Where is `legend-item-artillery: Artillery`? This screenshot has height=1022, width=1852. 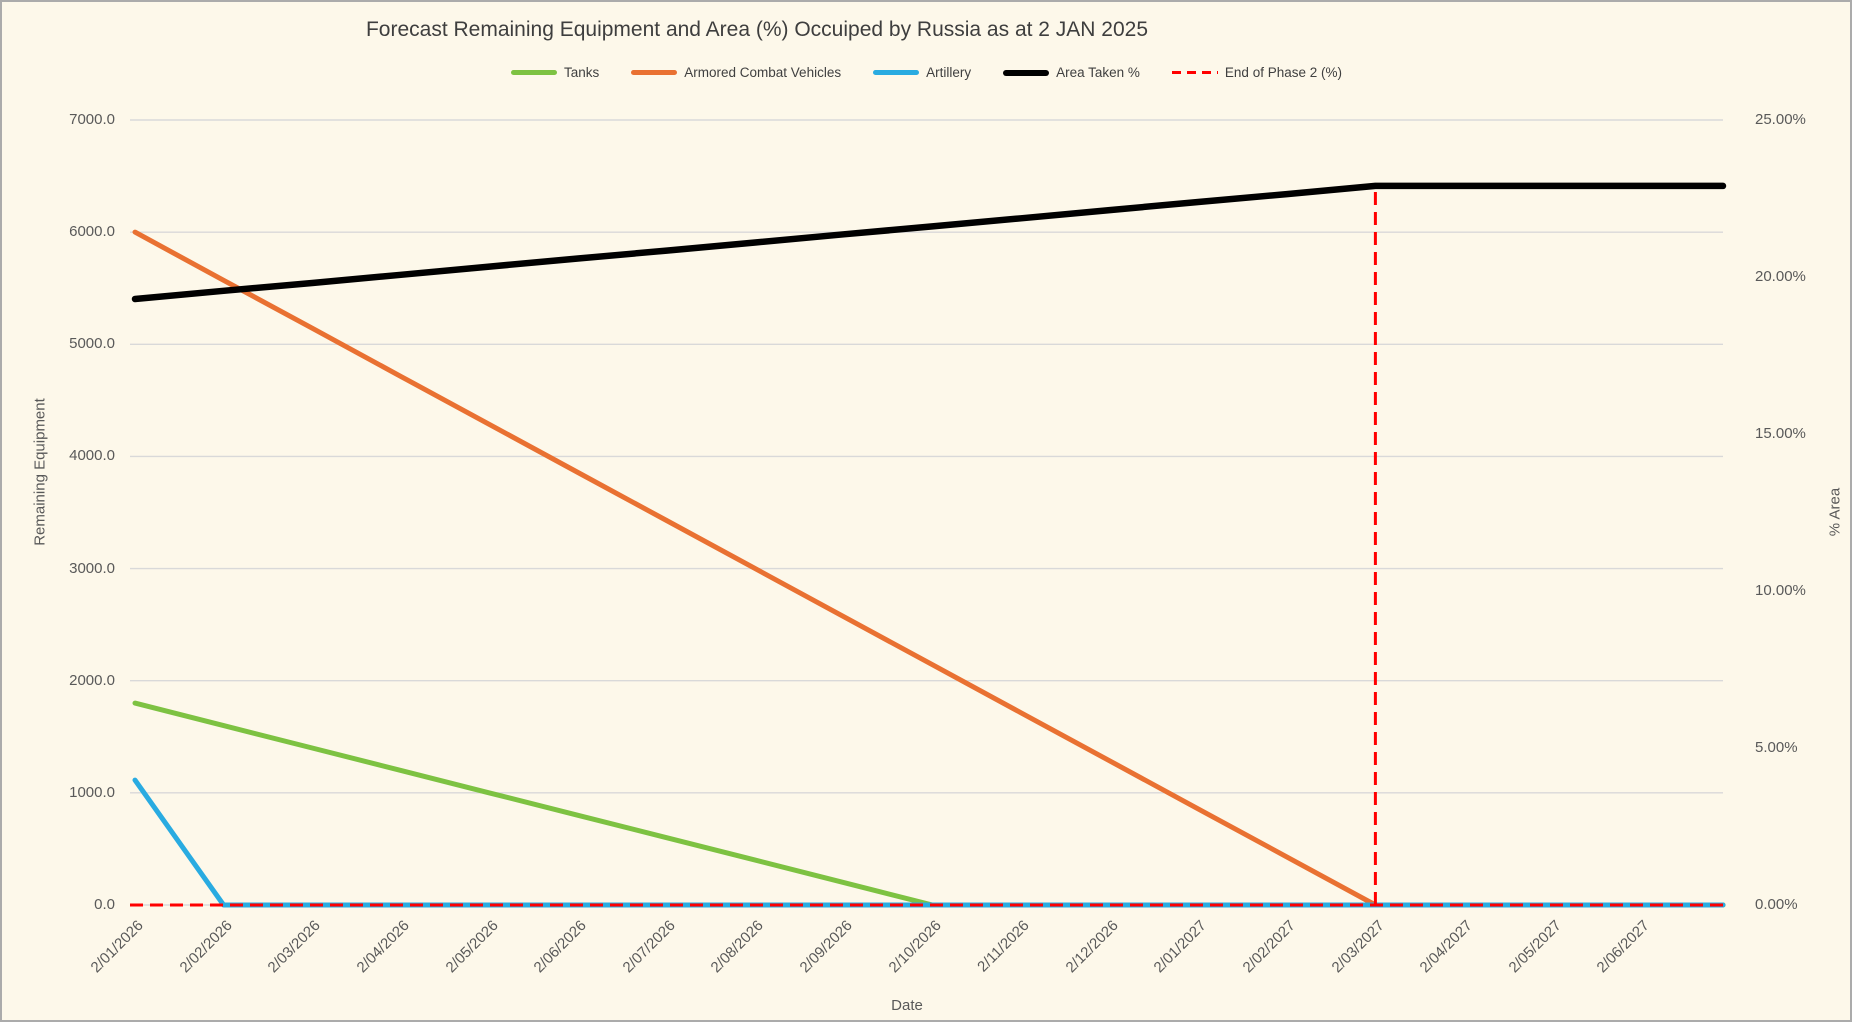 legend-item-artillery: Artillery is located at coordinates (922, 72).